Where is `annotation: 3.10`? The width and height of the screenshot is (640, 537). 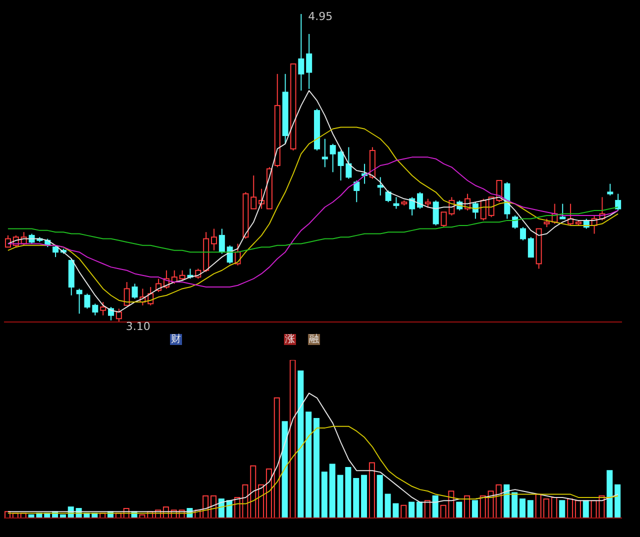 annotation: 3.10 is located at coordinates (138, 326).